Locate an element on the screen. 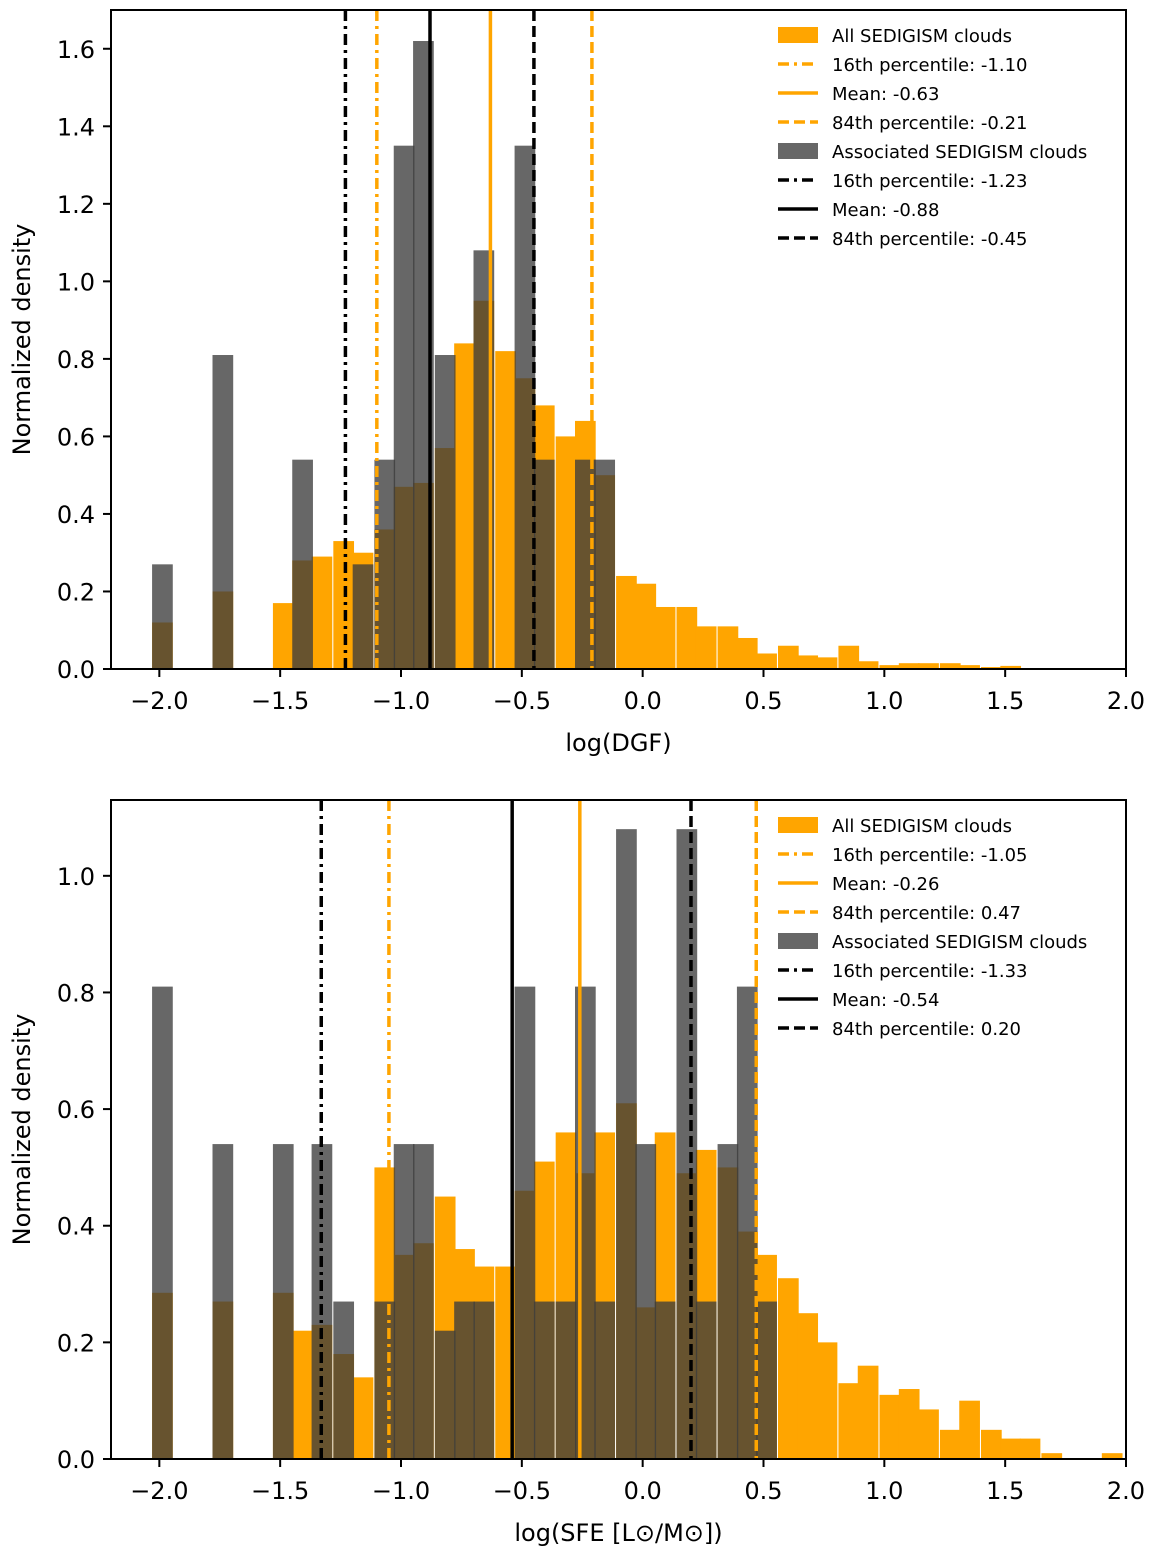  legend-label: 16th percentile: -1.10 is located at coordinates (929, 65).